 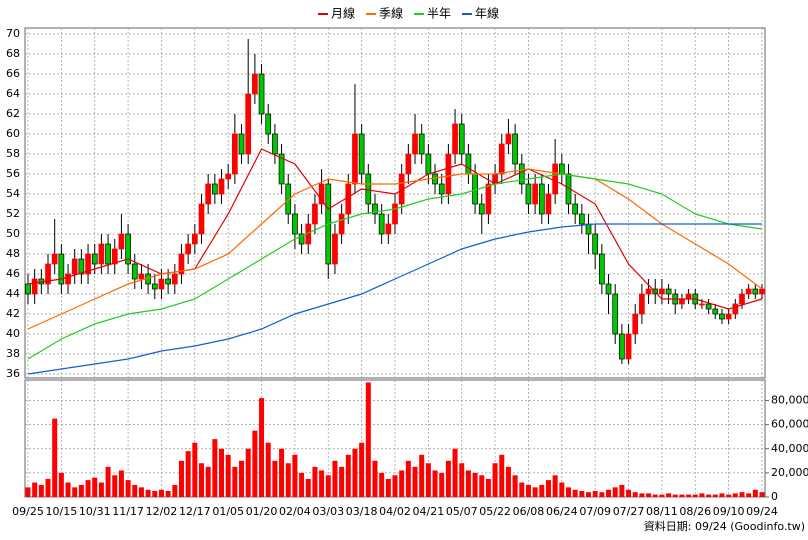 What do you see at coordinates (774, 496) in the screenshot?
I see `y2-tick-label: 0` at bounding box center [774, 496].